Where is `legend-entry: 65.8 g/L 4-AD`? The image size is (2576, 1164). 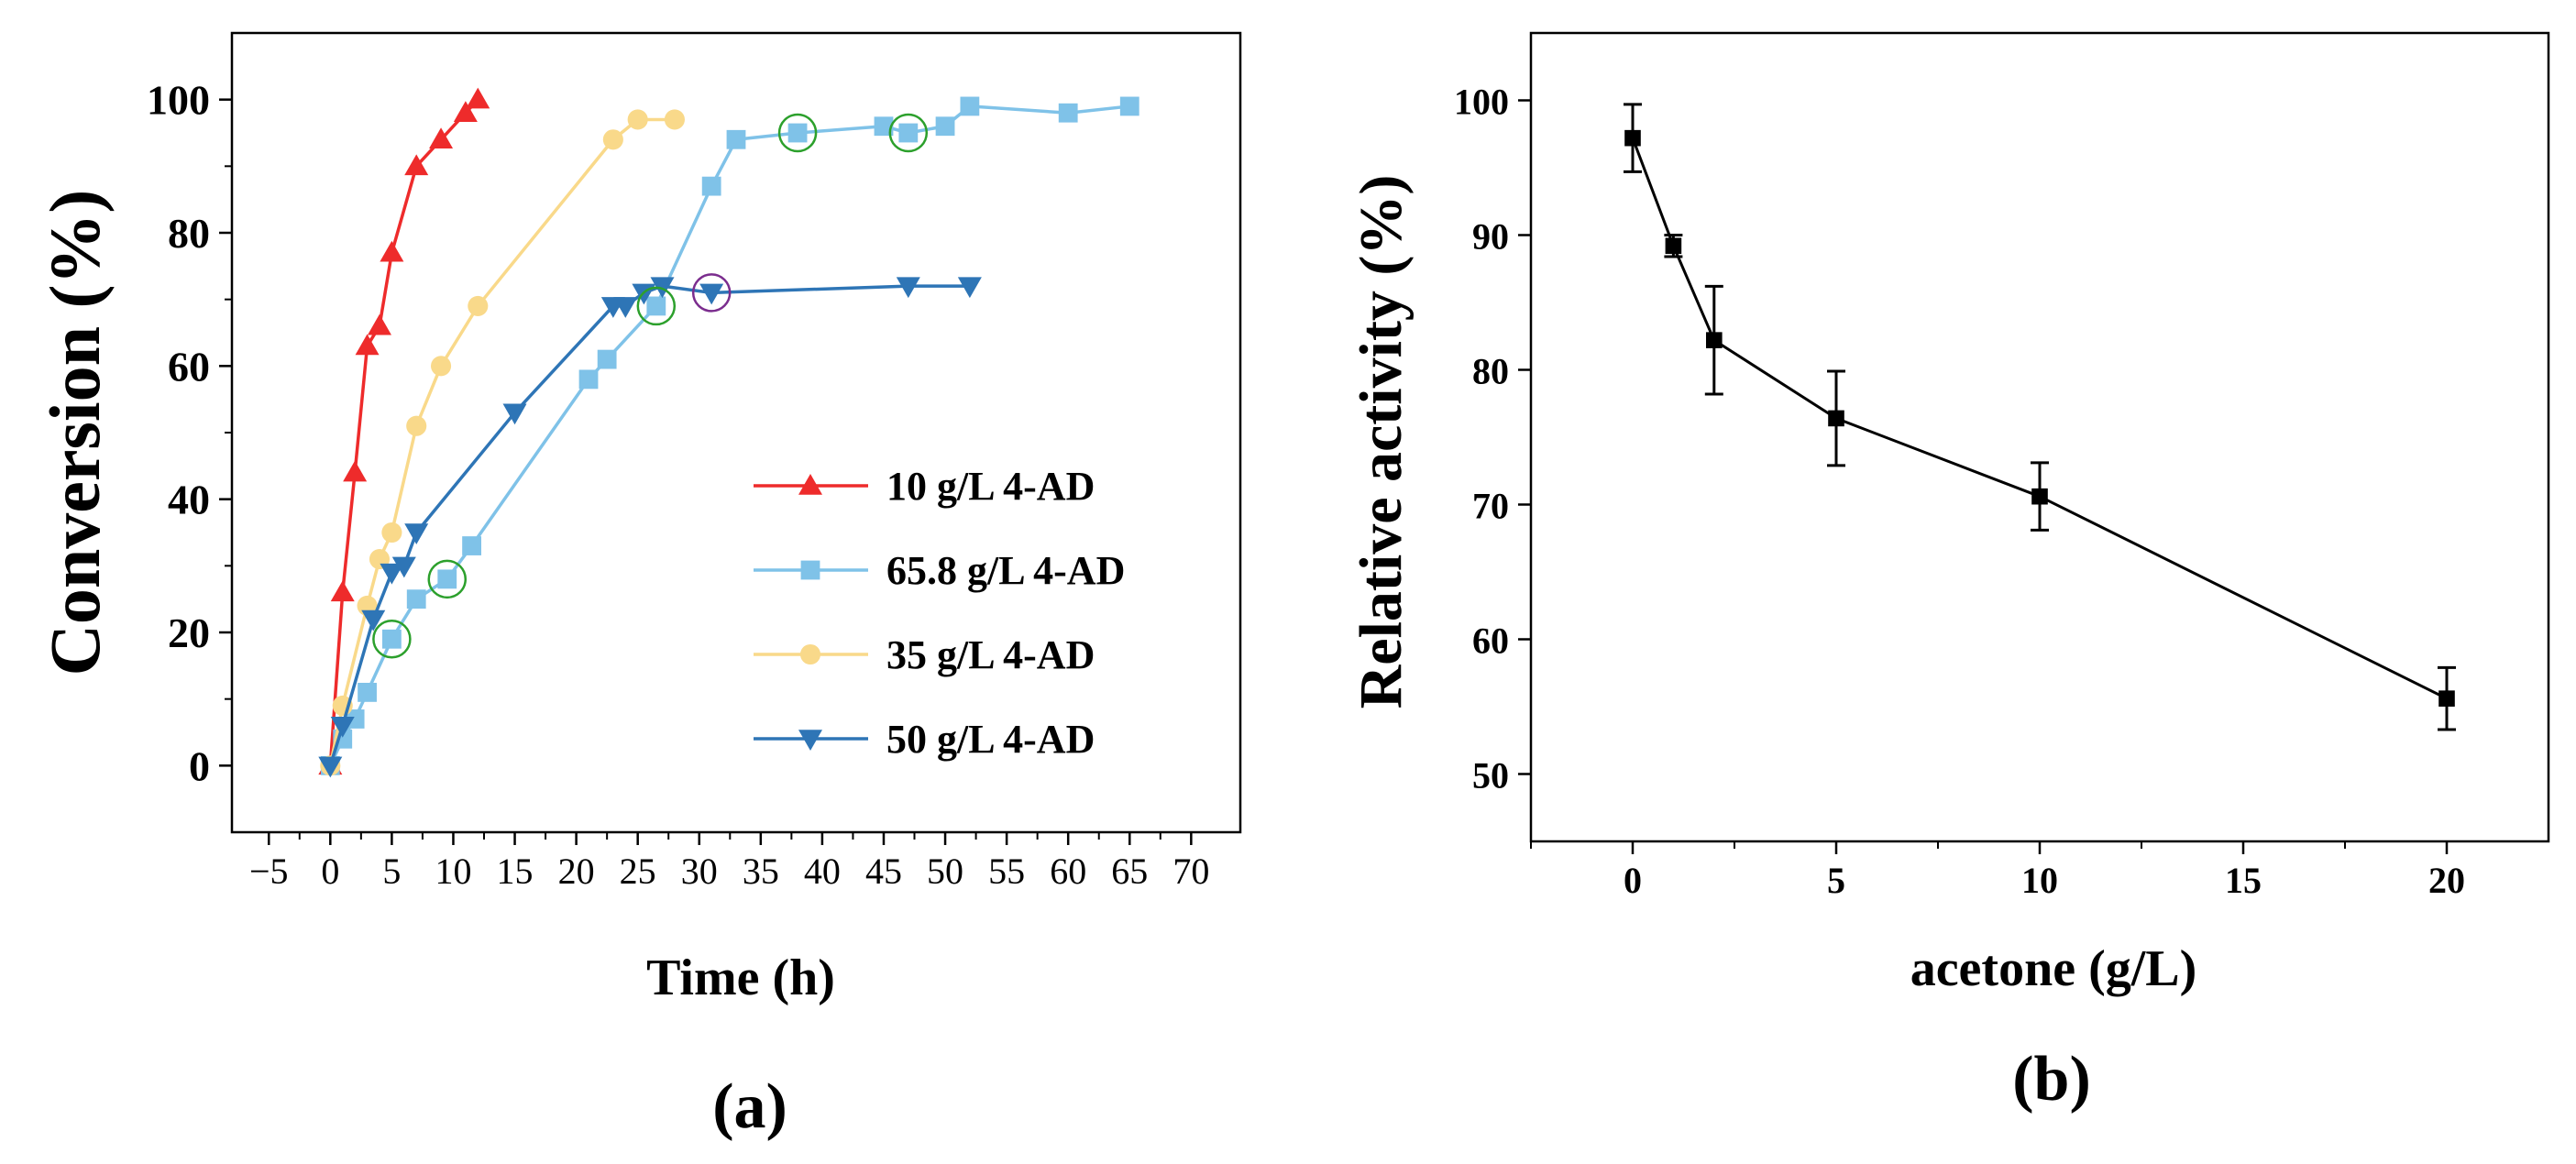
legend-entry: 65.8 g/L 4-AD is located at coordinates (940, 570).